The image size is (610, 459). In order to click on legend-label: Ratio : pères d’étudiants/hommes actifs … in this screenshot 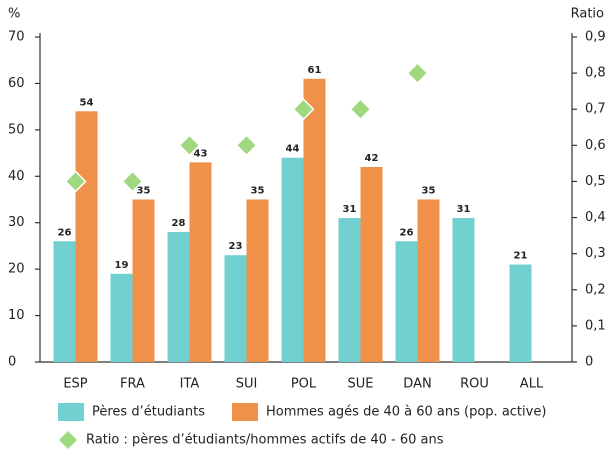, I will do `click(265, 440)`.